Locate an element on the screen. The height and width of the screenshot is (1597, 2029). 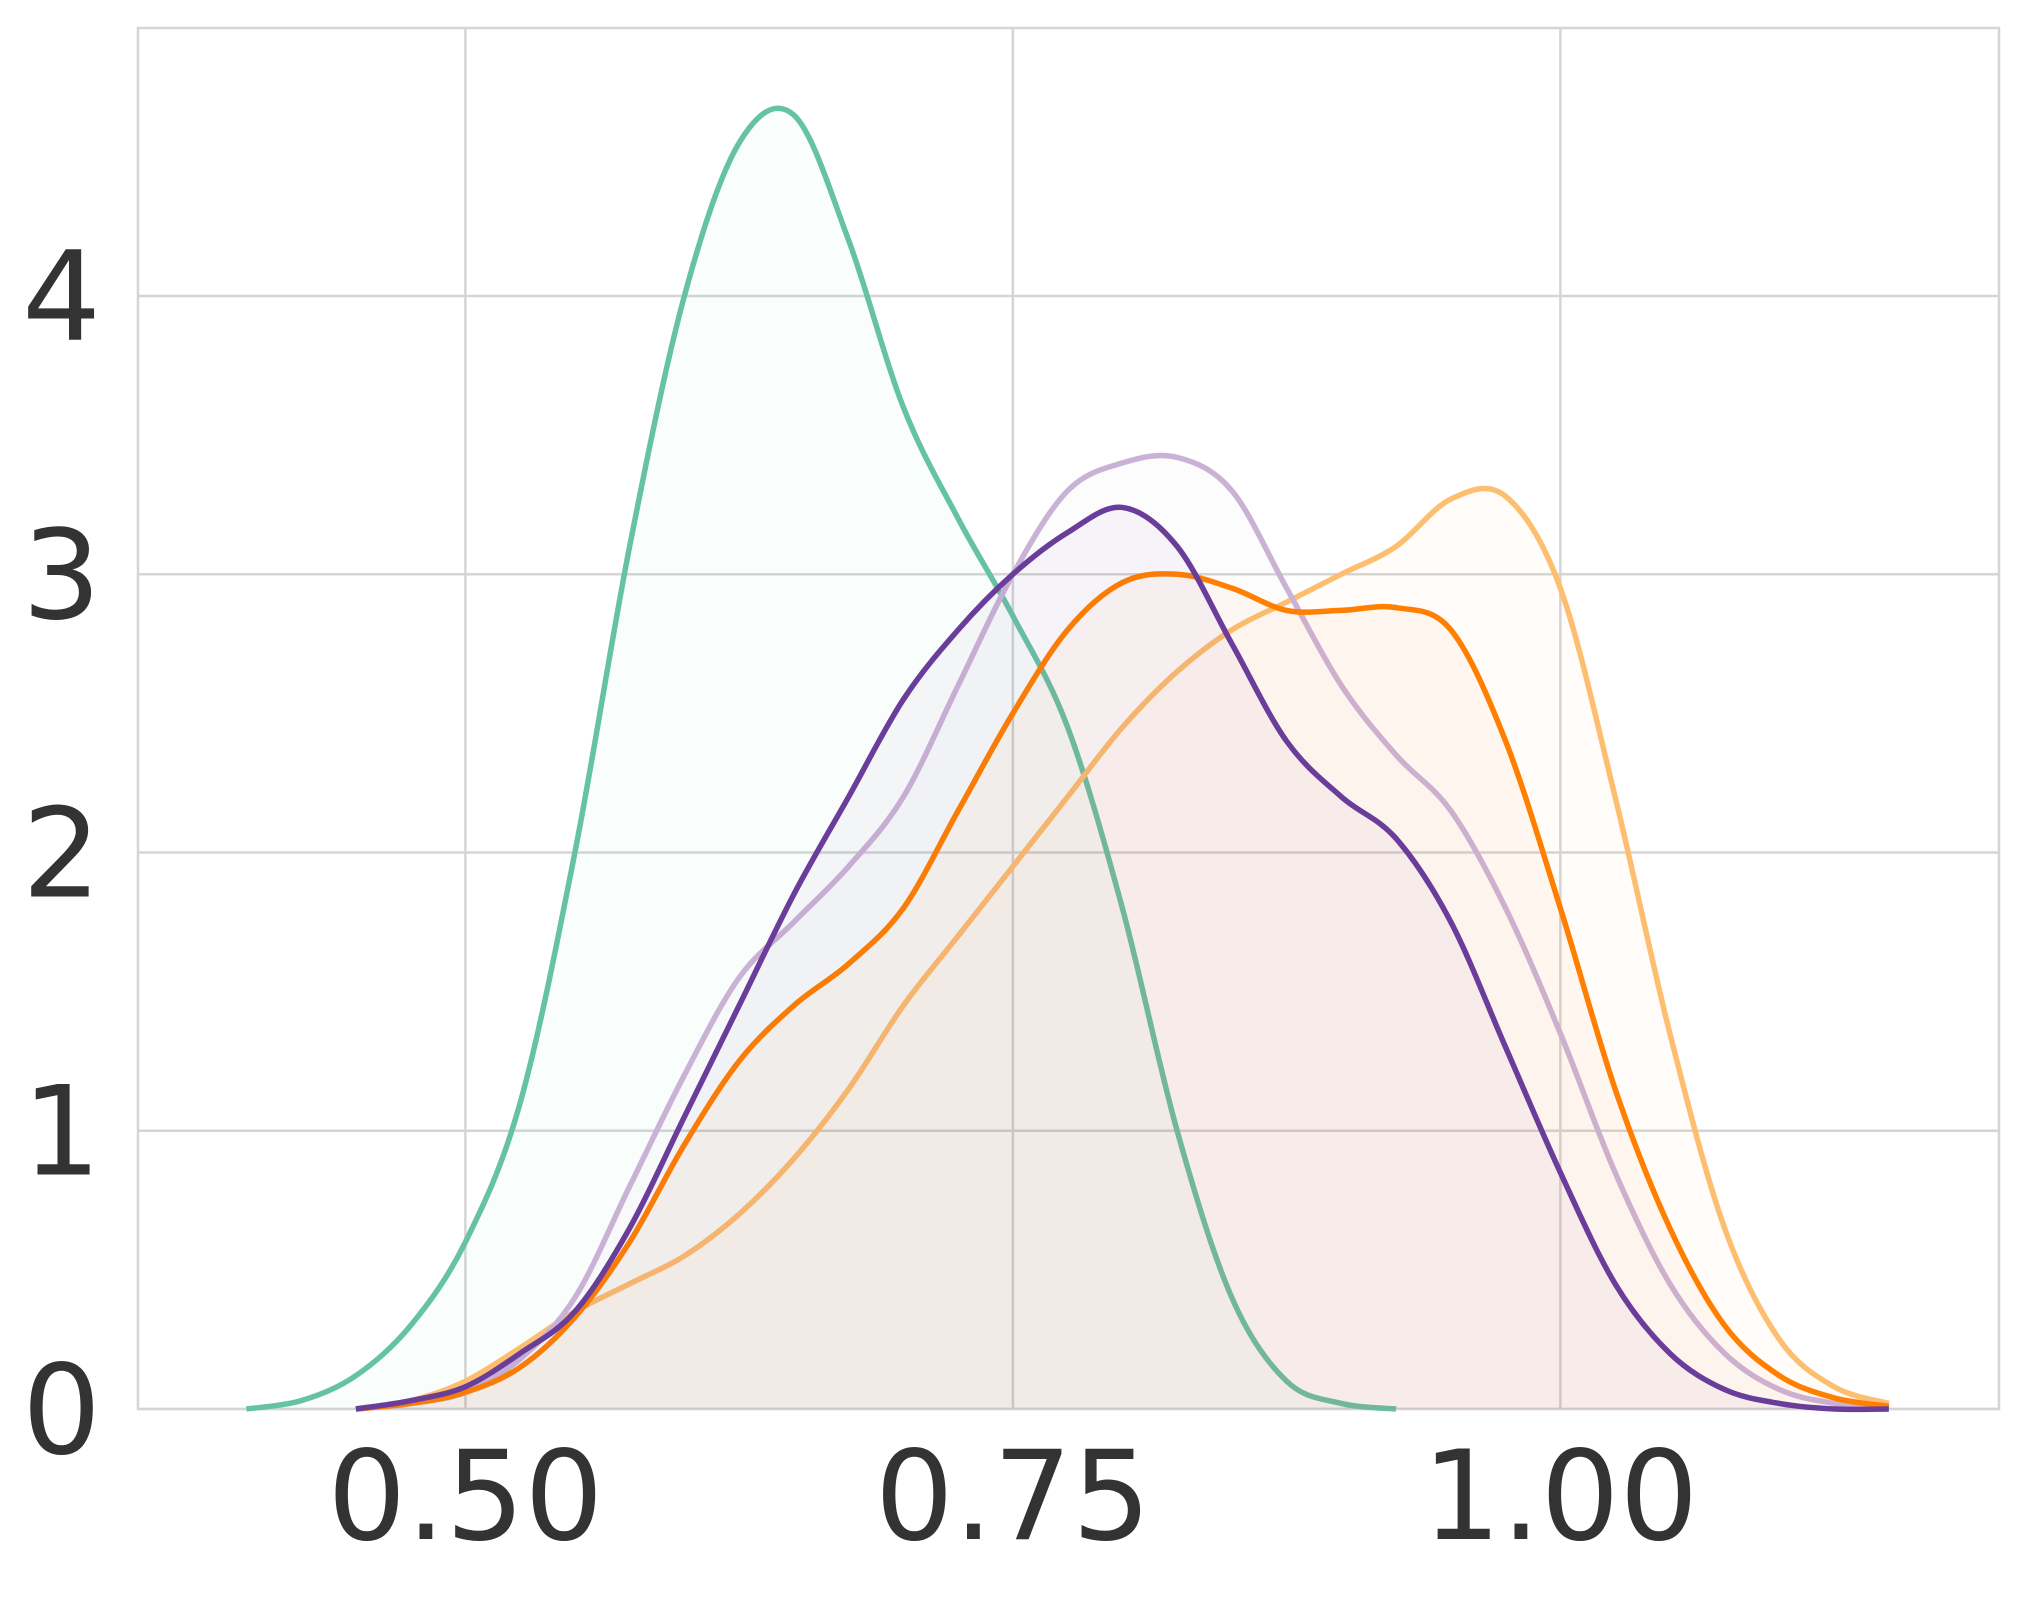
y-tick-label: 4 is located at coordinates (61, 298).